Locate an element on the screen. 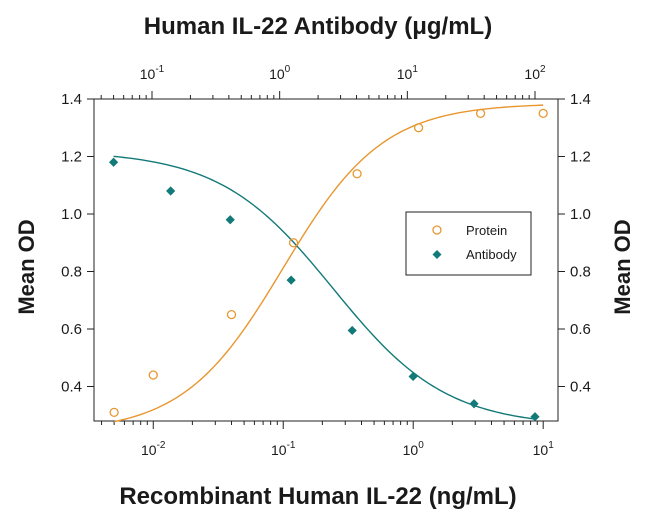 Image resolution: width=650 pixels, height=520 pixels. legend: Protein Antibody is located at coordinates (468, 243).